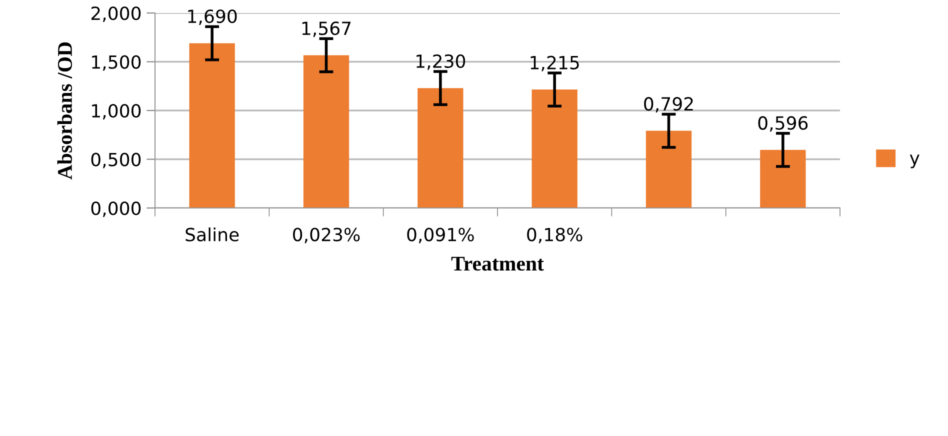 Image resolution: width=948 pixels, height=436 pixels. What do you see at coordinates (326, 236) in the screenshot?
I see `x-tick-label: 0,023%` at bounding box center [326, 236].